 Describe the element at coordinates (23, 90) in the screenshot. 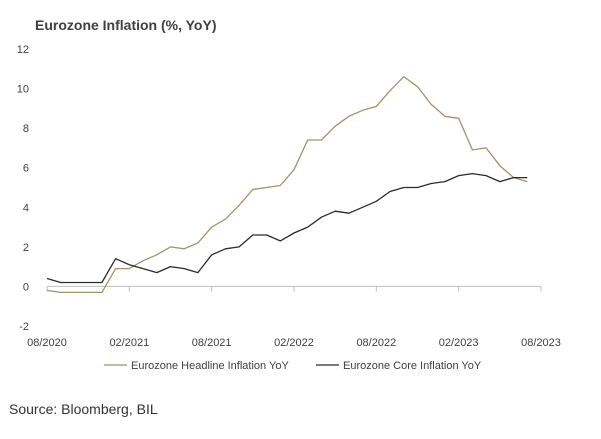

I see `y-tick-label: 10` at that location.